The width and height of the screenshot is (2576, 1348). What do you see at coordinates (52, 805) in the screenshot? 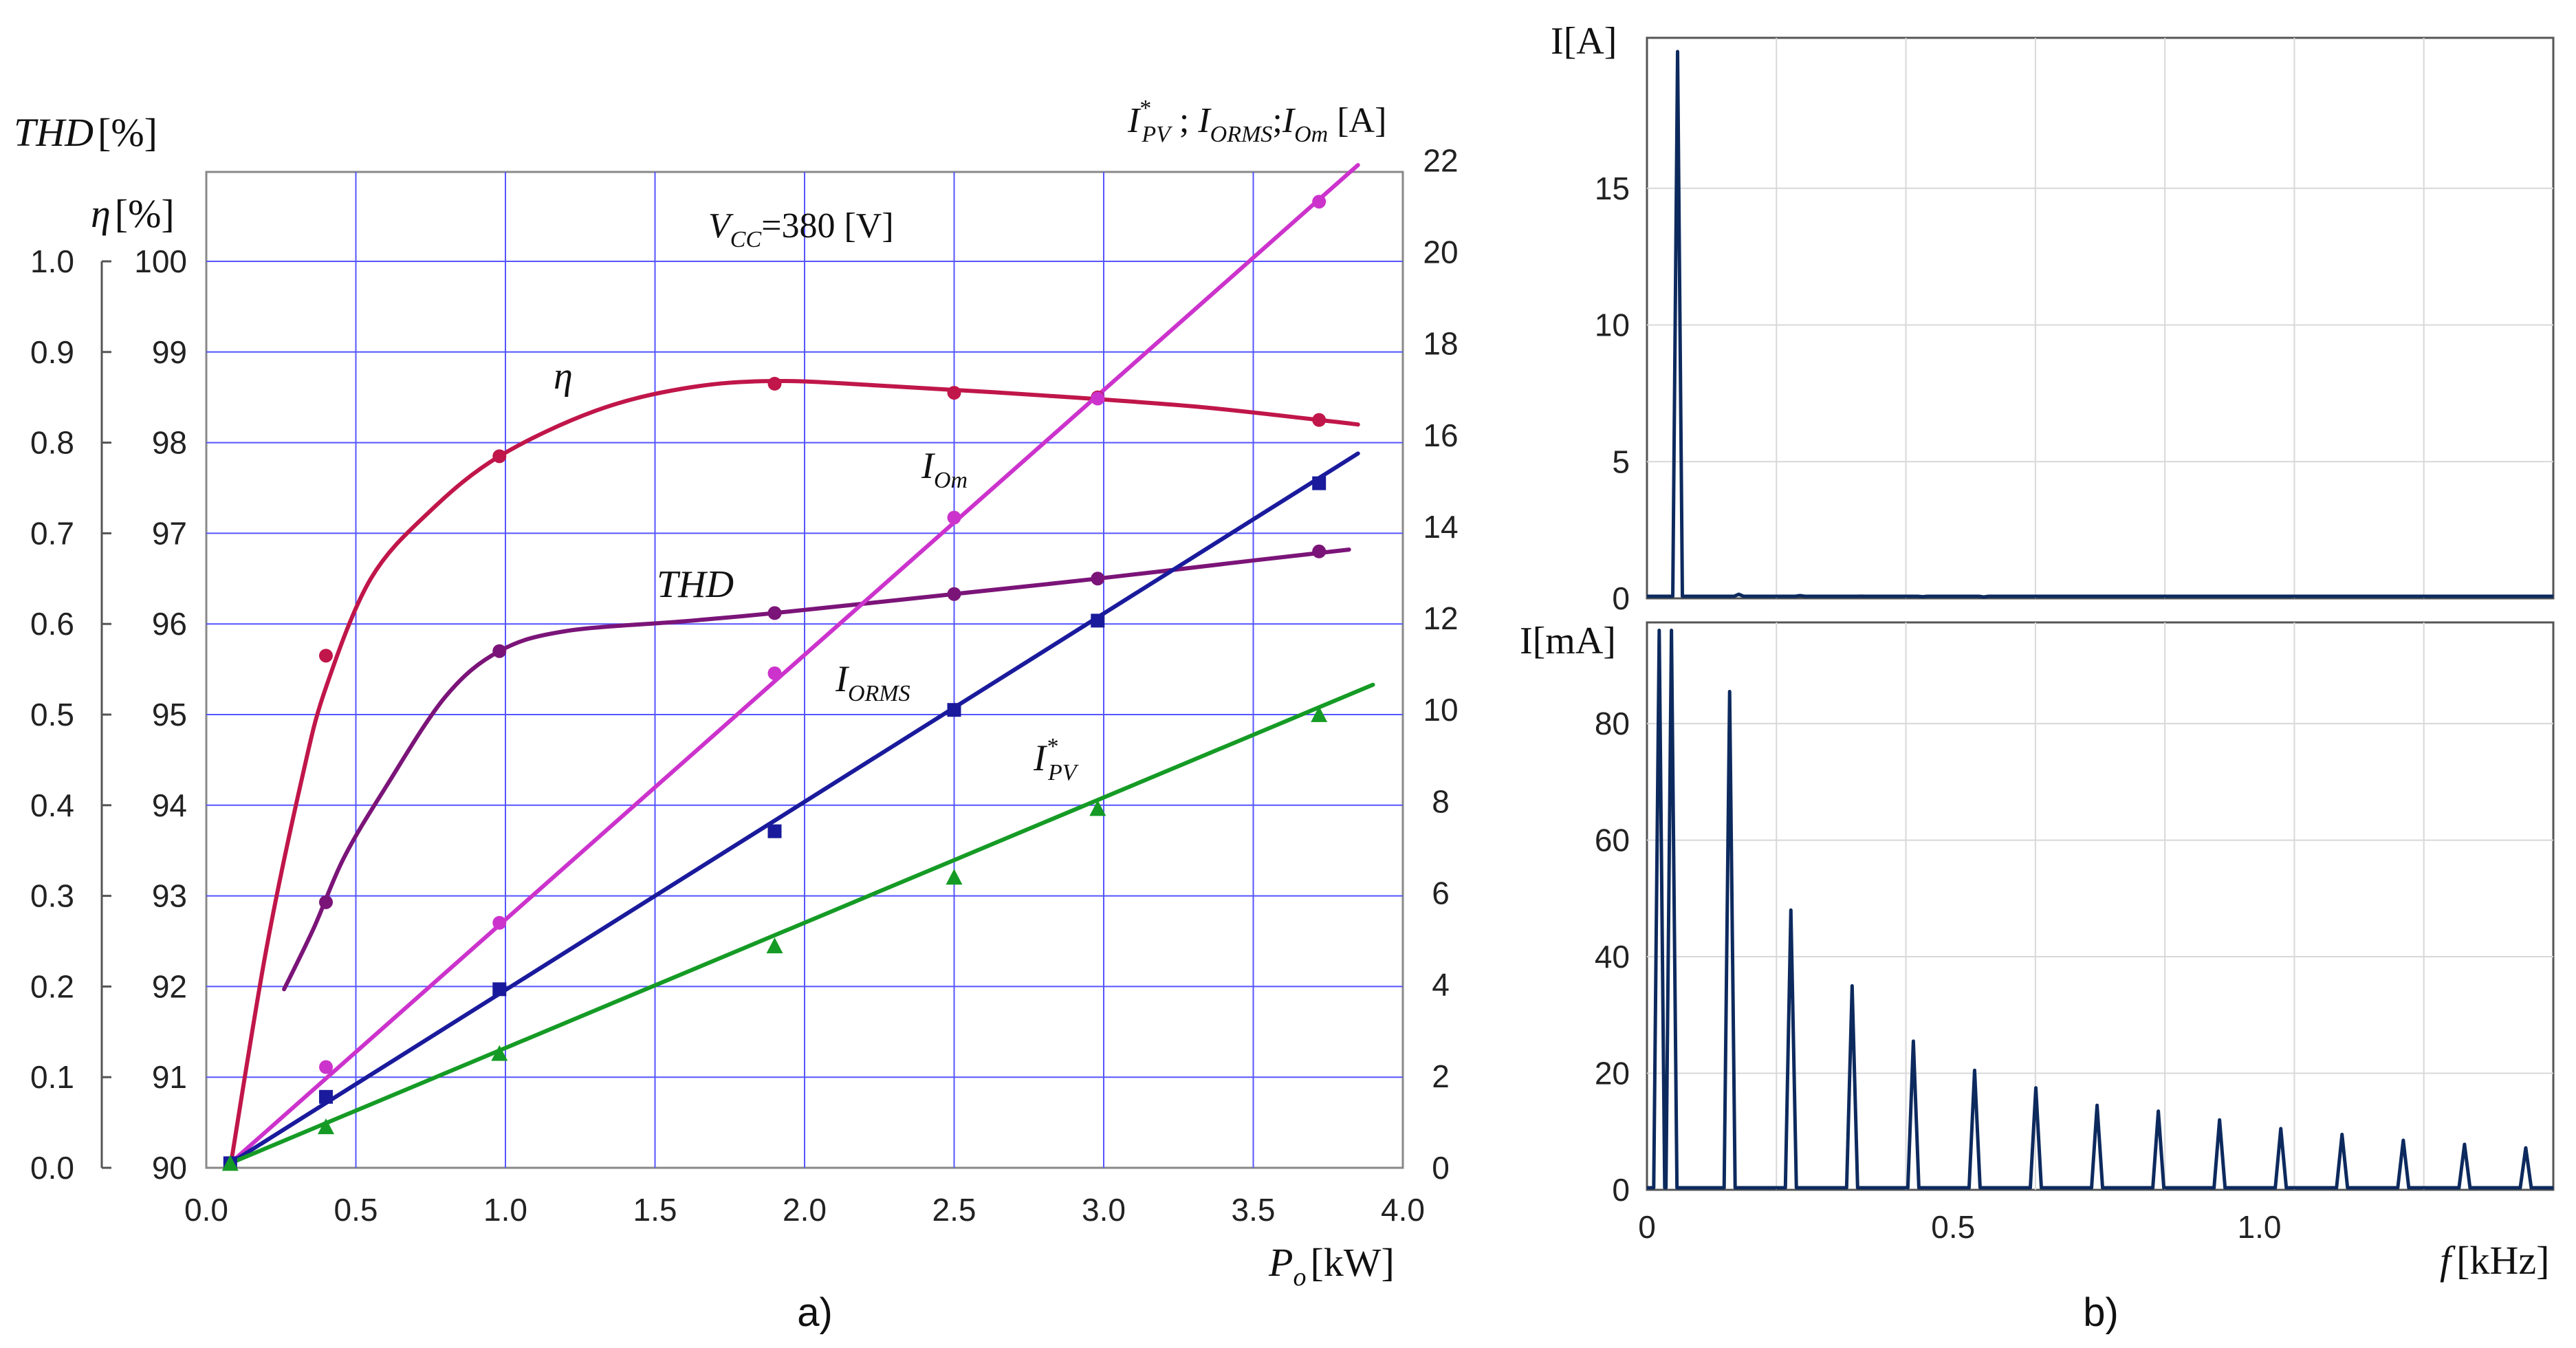
I see `thd-tick-label: 0.4` at bounding box center [52, 805].